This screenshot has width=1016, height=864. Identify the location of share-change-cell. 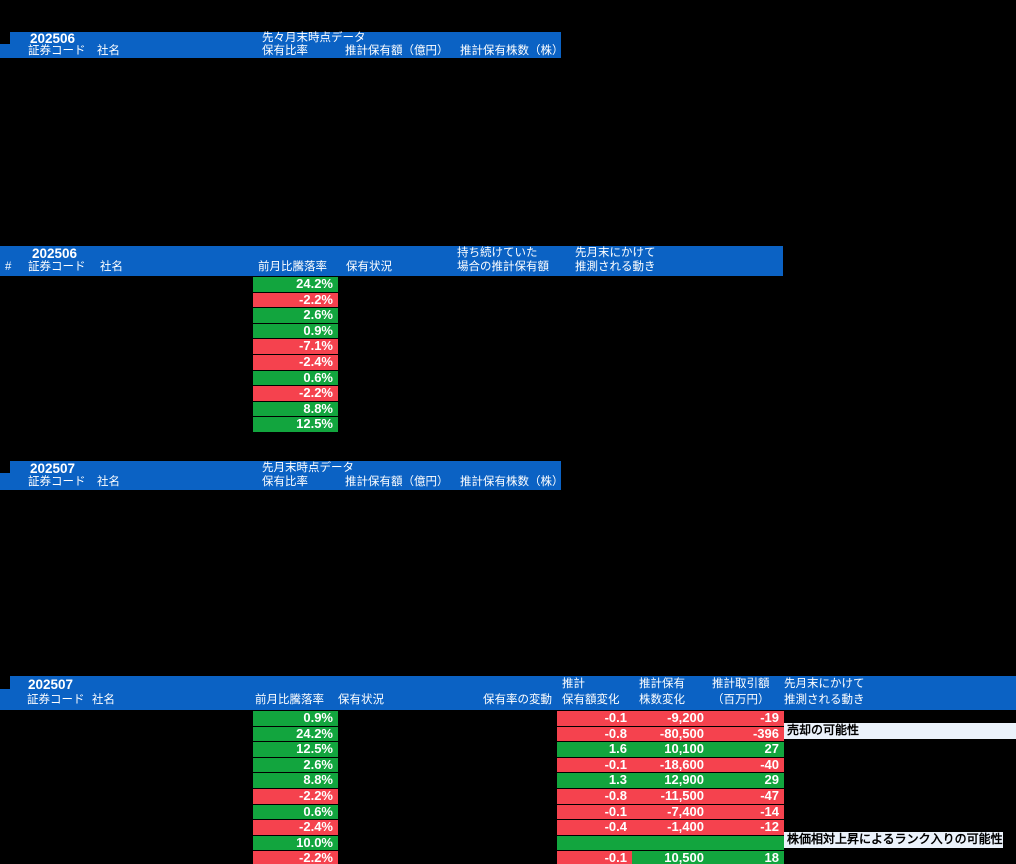
(670, 843).